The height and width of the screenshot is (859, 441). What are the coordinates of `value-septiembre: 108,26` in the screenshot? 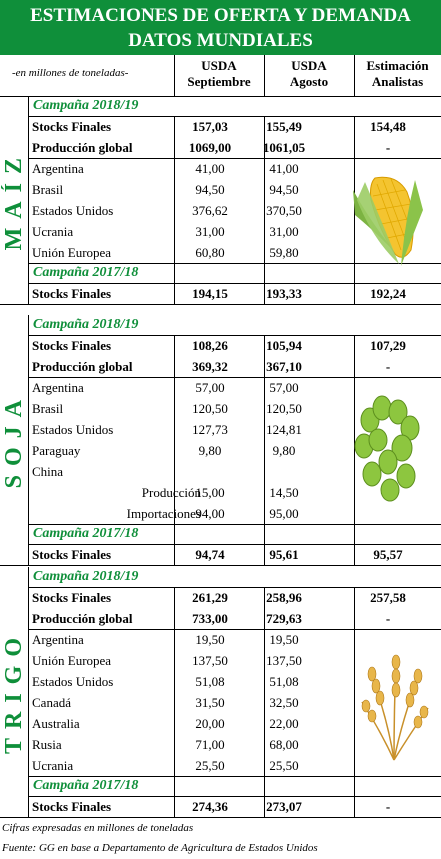 It's located at (210, 345).